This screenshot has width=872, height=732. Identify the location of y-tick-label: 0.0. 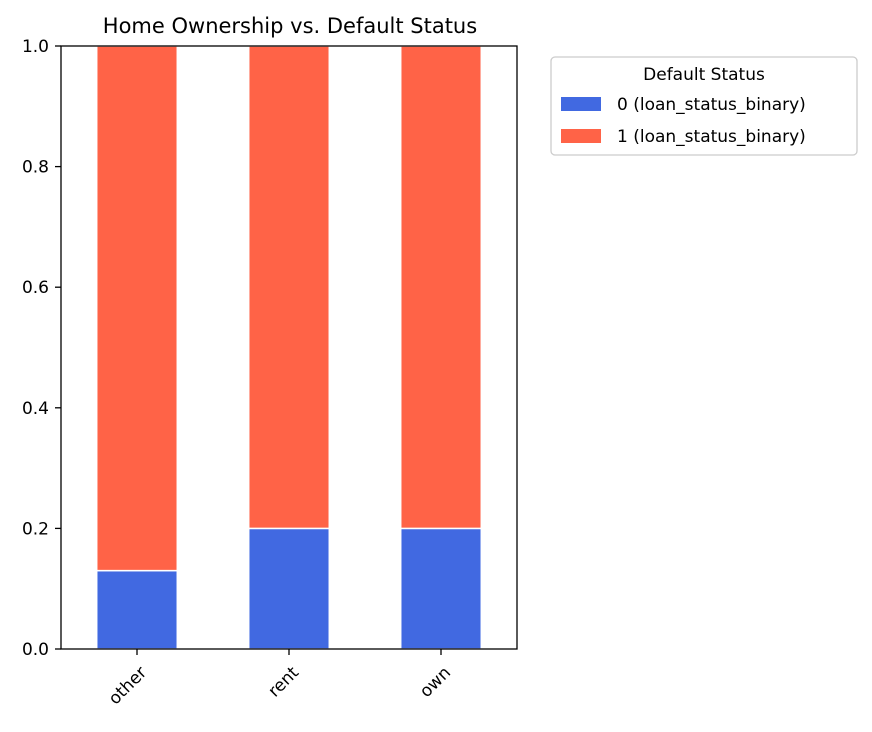
(35, 650).